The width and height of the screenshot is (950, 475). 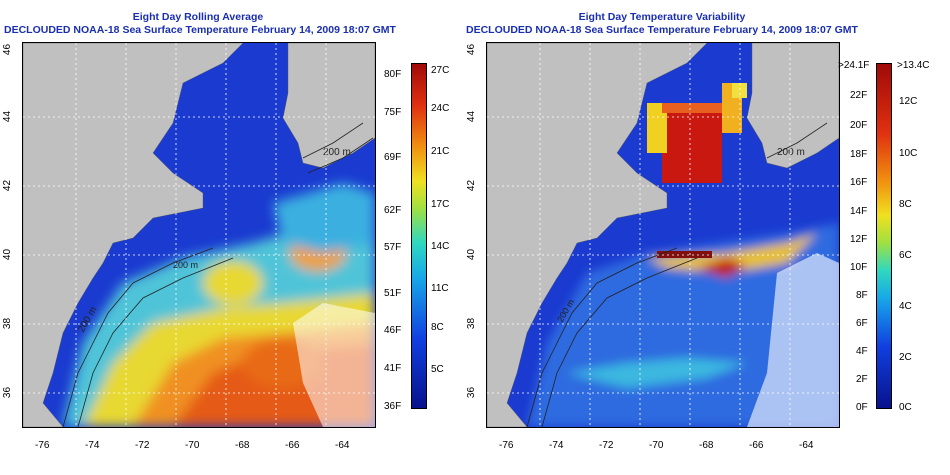 What do you see at coordinates (862, 379) in the screenshot?
I see `cb-f-label: 2F` at bounding box center [862, 379].